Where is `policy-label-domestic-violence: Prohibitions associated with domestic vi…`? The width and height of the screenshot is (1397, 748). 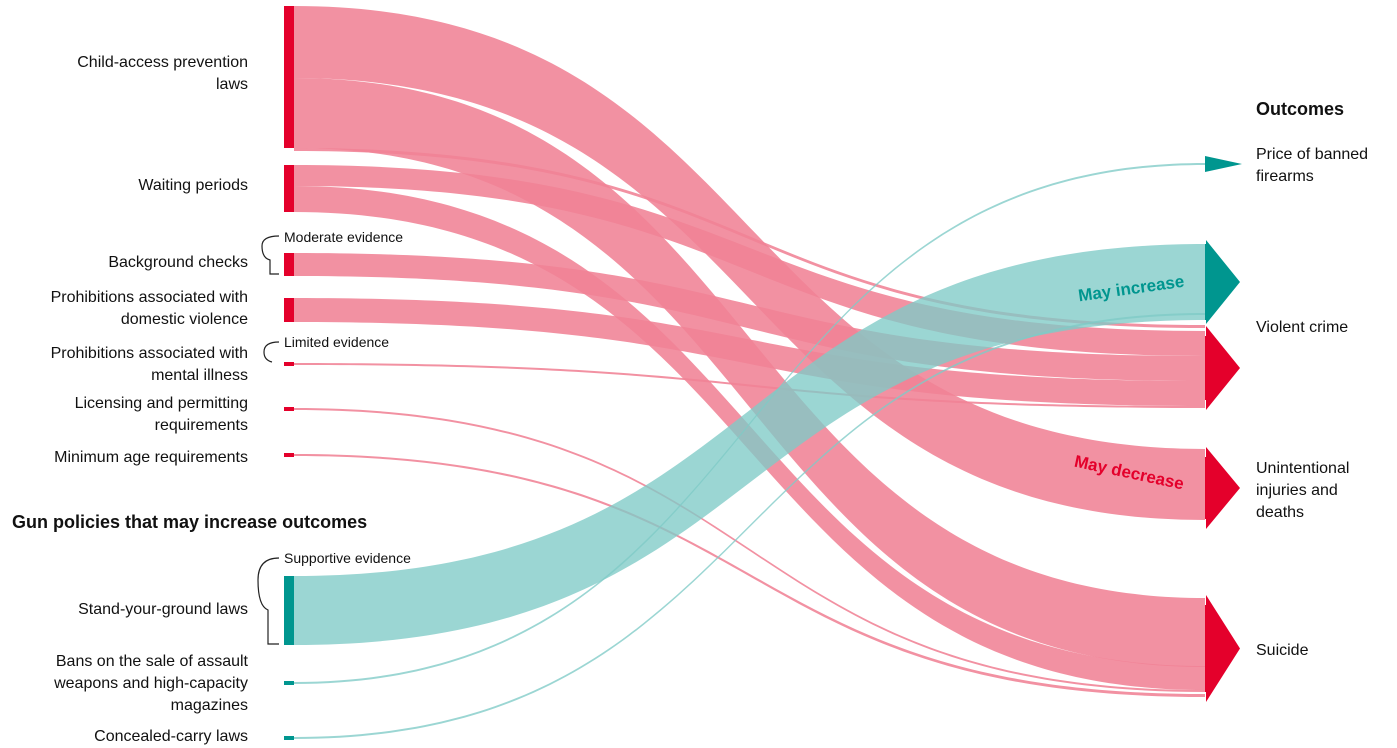 policy-label-domestic-violence: Prohibitions associated with domestic vi… is located at coordinates (149, 308).